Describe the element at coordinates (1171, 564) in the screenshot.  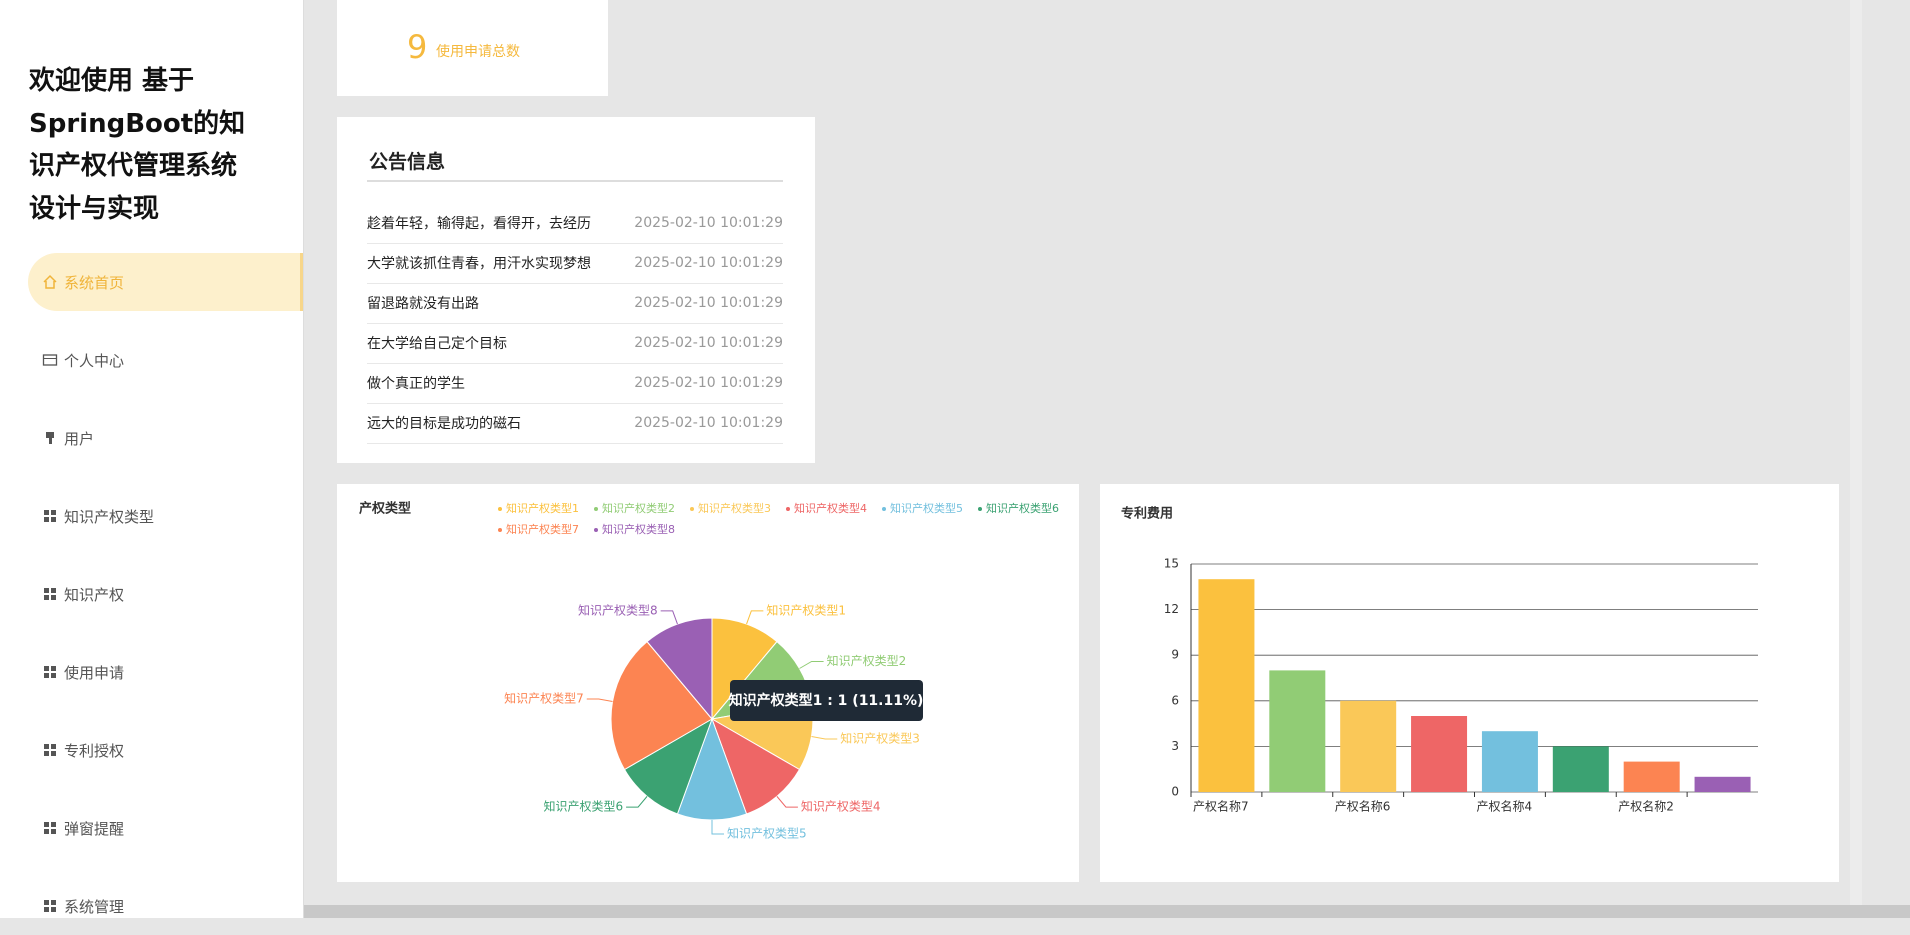
I see `y-tick-label: 15` at that location.